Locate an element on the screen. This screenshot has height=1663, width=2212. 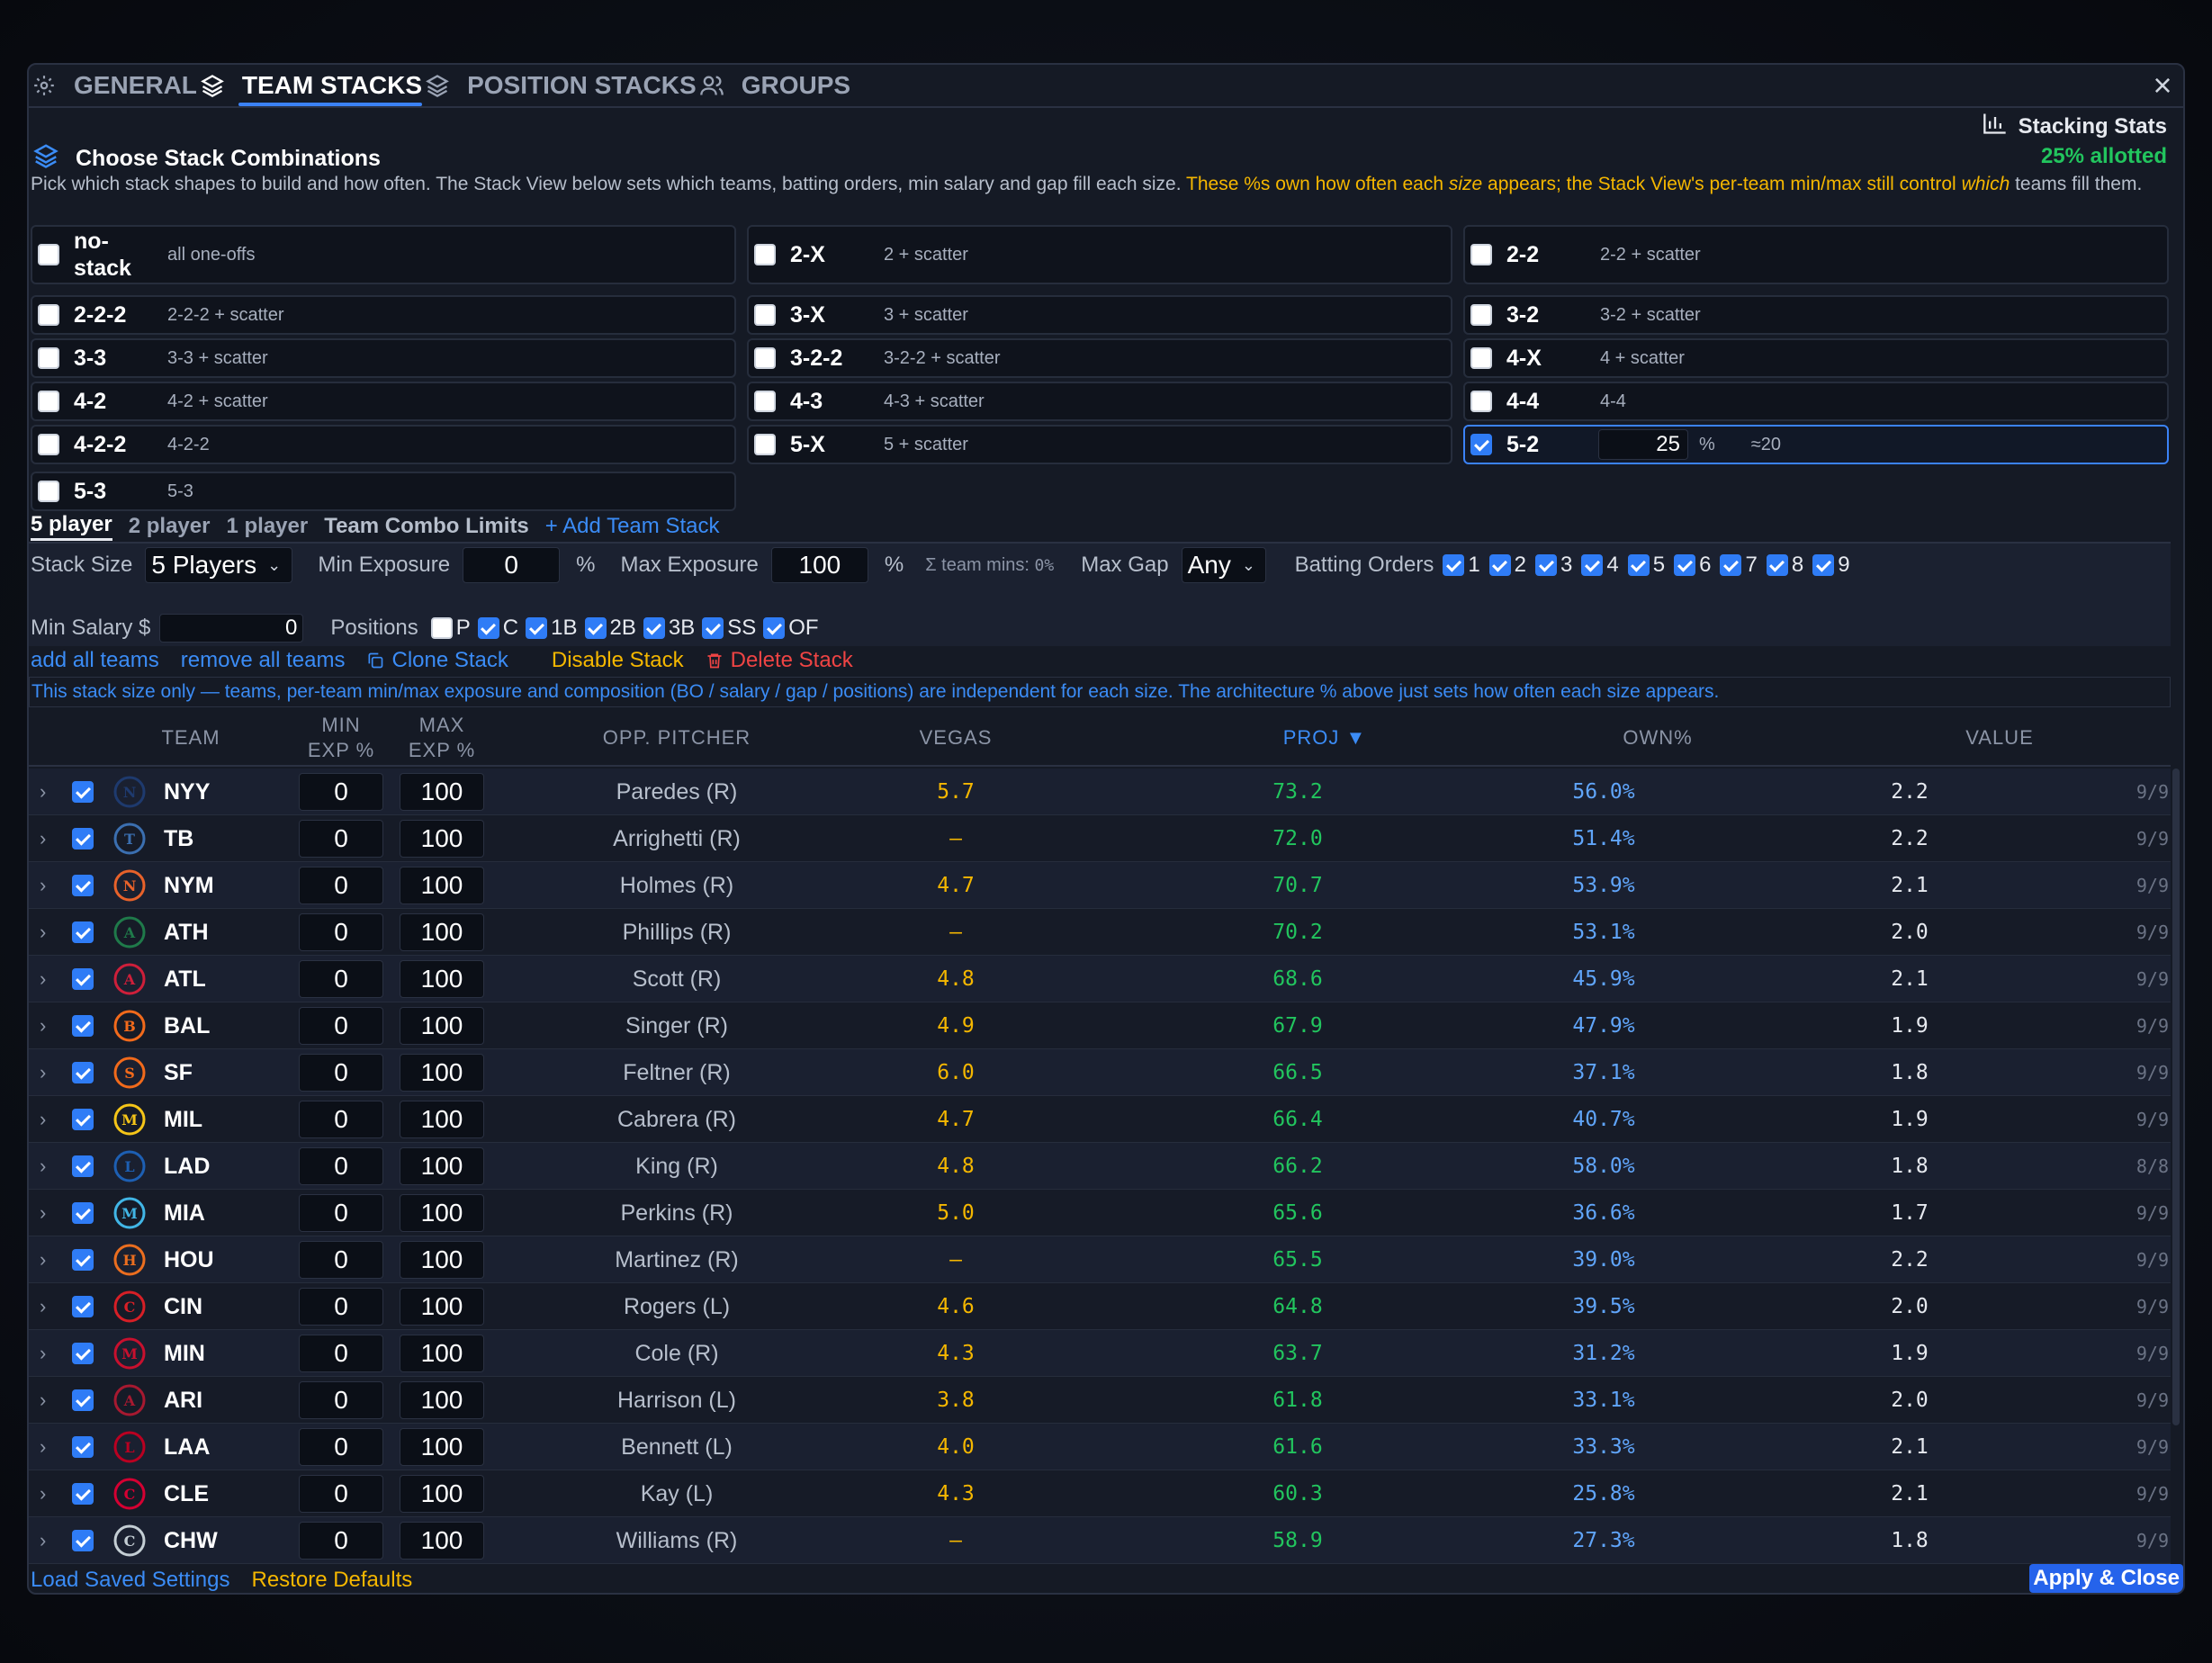
batting-order-6: 6 is located at coordinates (1692, 565).